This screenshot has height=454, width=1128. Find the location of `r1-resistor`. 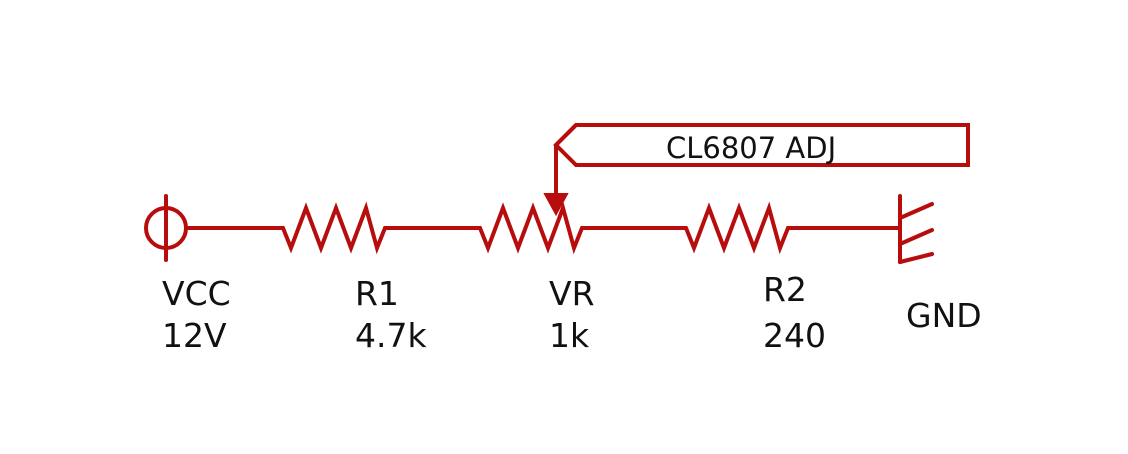

r1-resistor is located at coordinates (334, 228).